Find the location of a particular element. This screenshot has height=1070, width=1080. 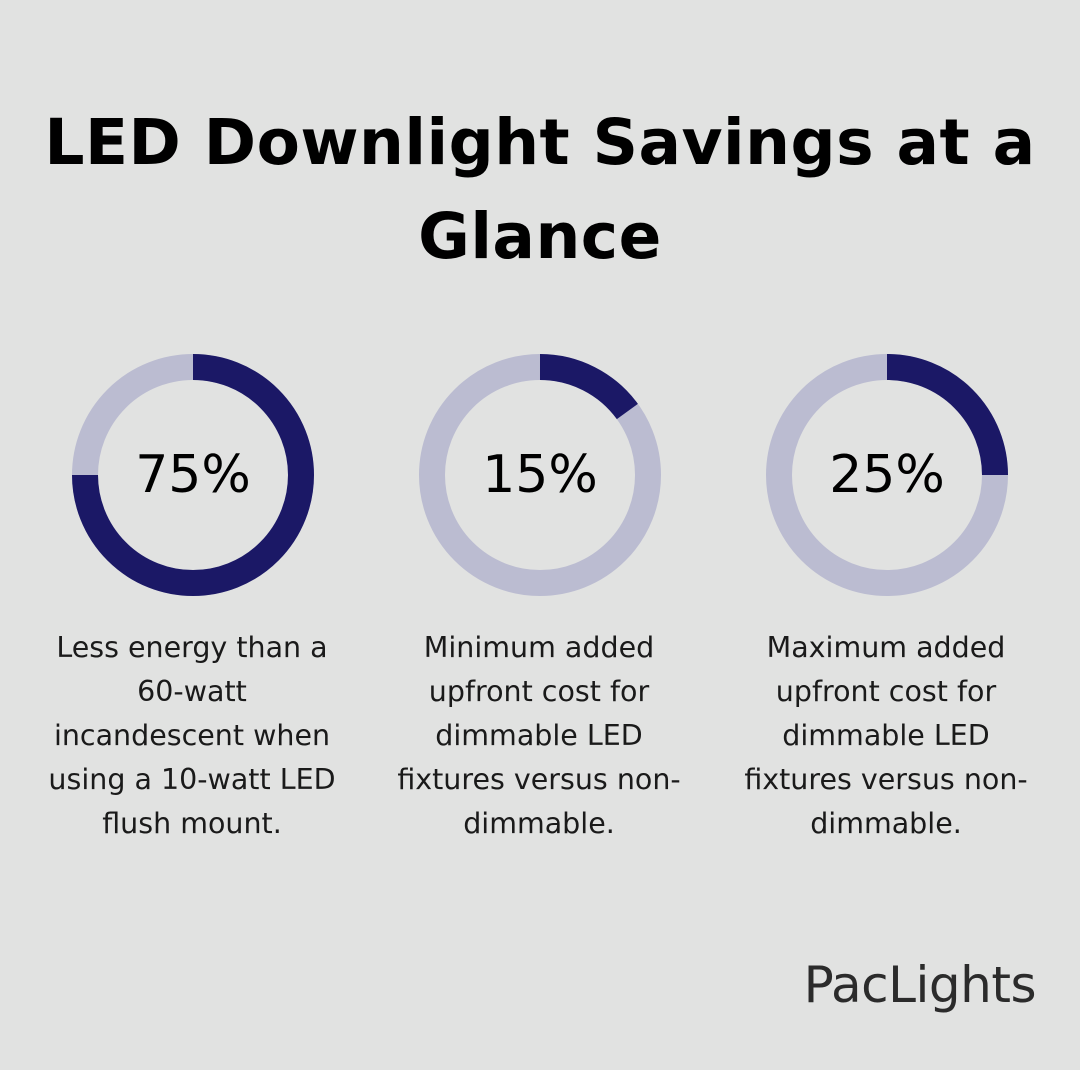

paclights-logo: PacLights is located at coordinates (920, 985).